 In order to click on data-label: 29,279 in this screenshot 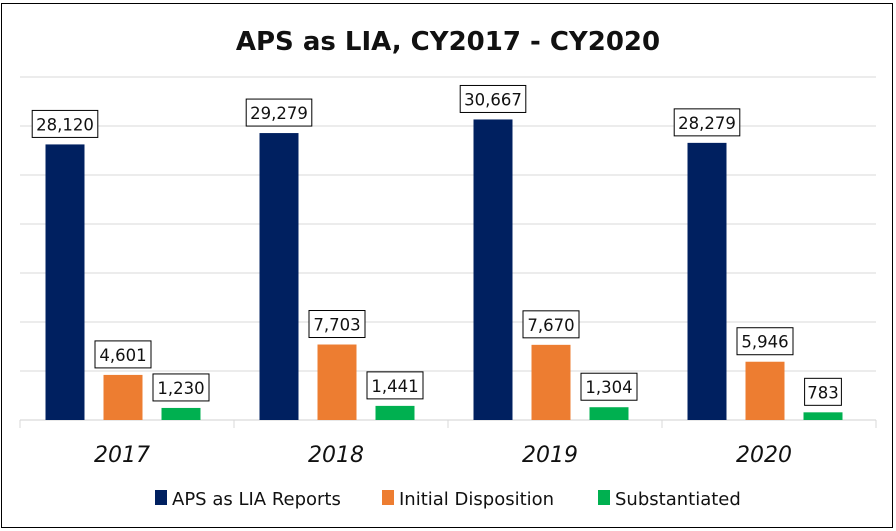, I will do `click(279, 112)`.